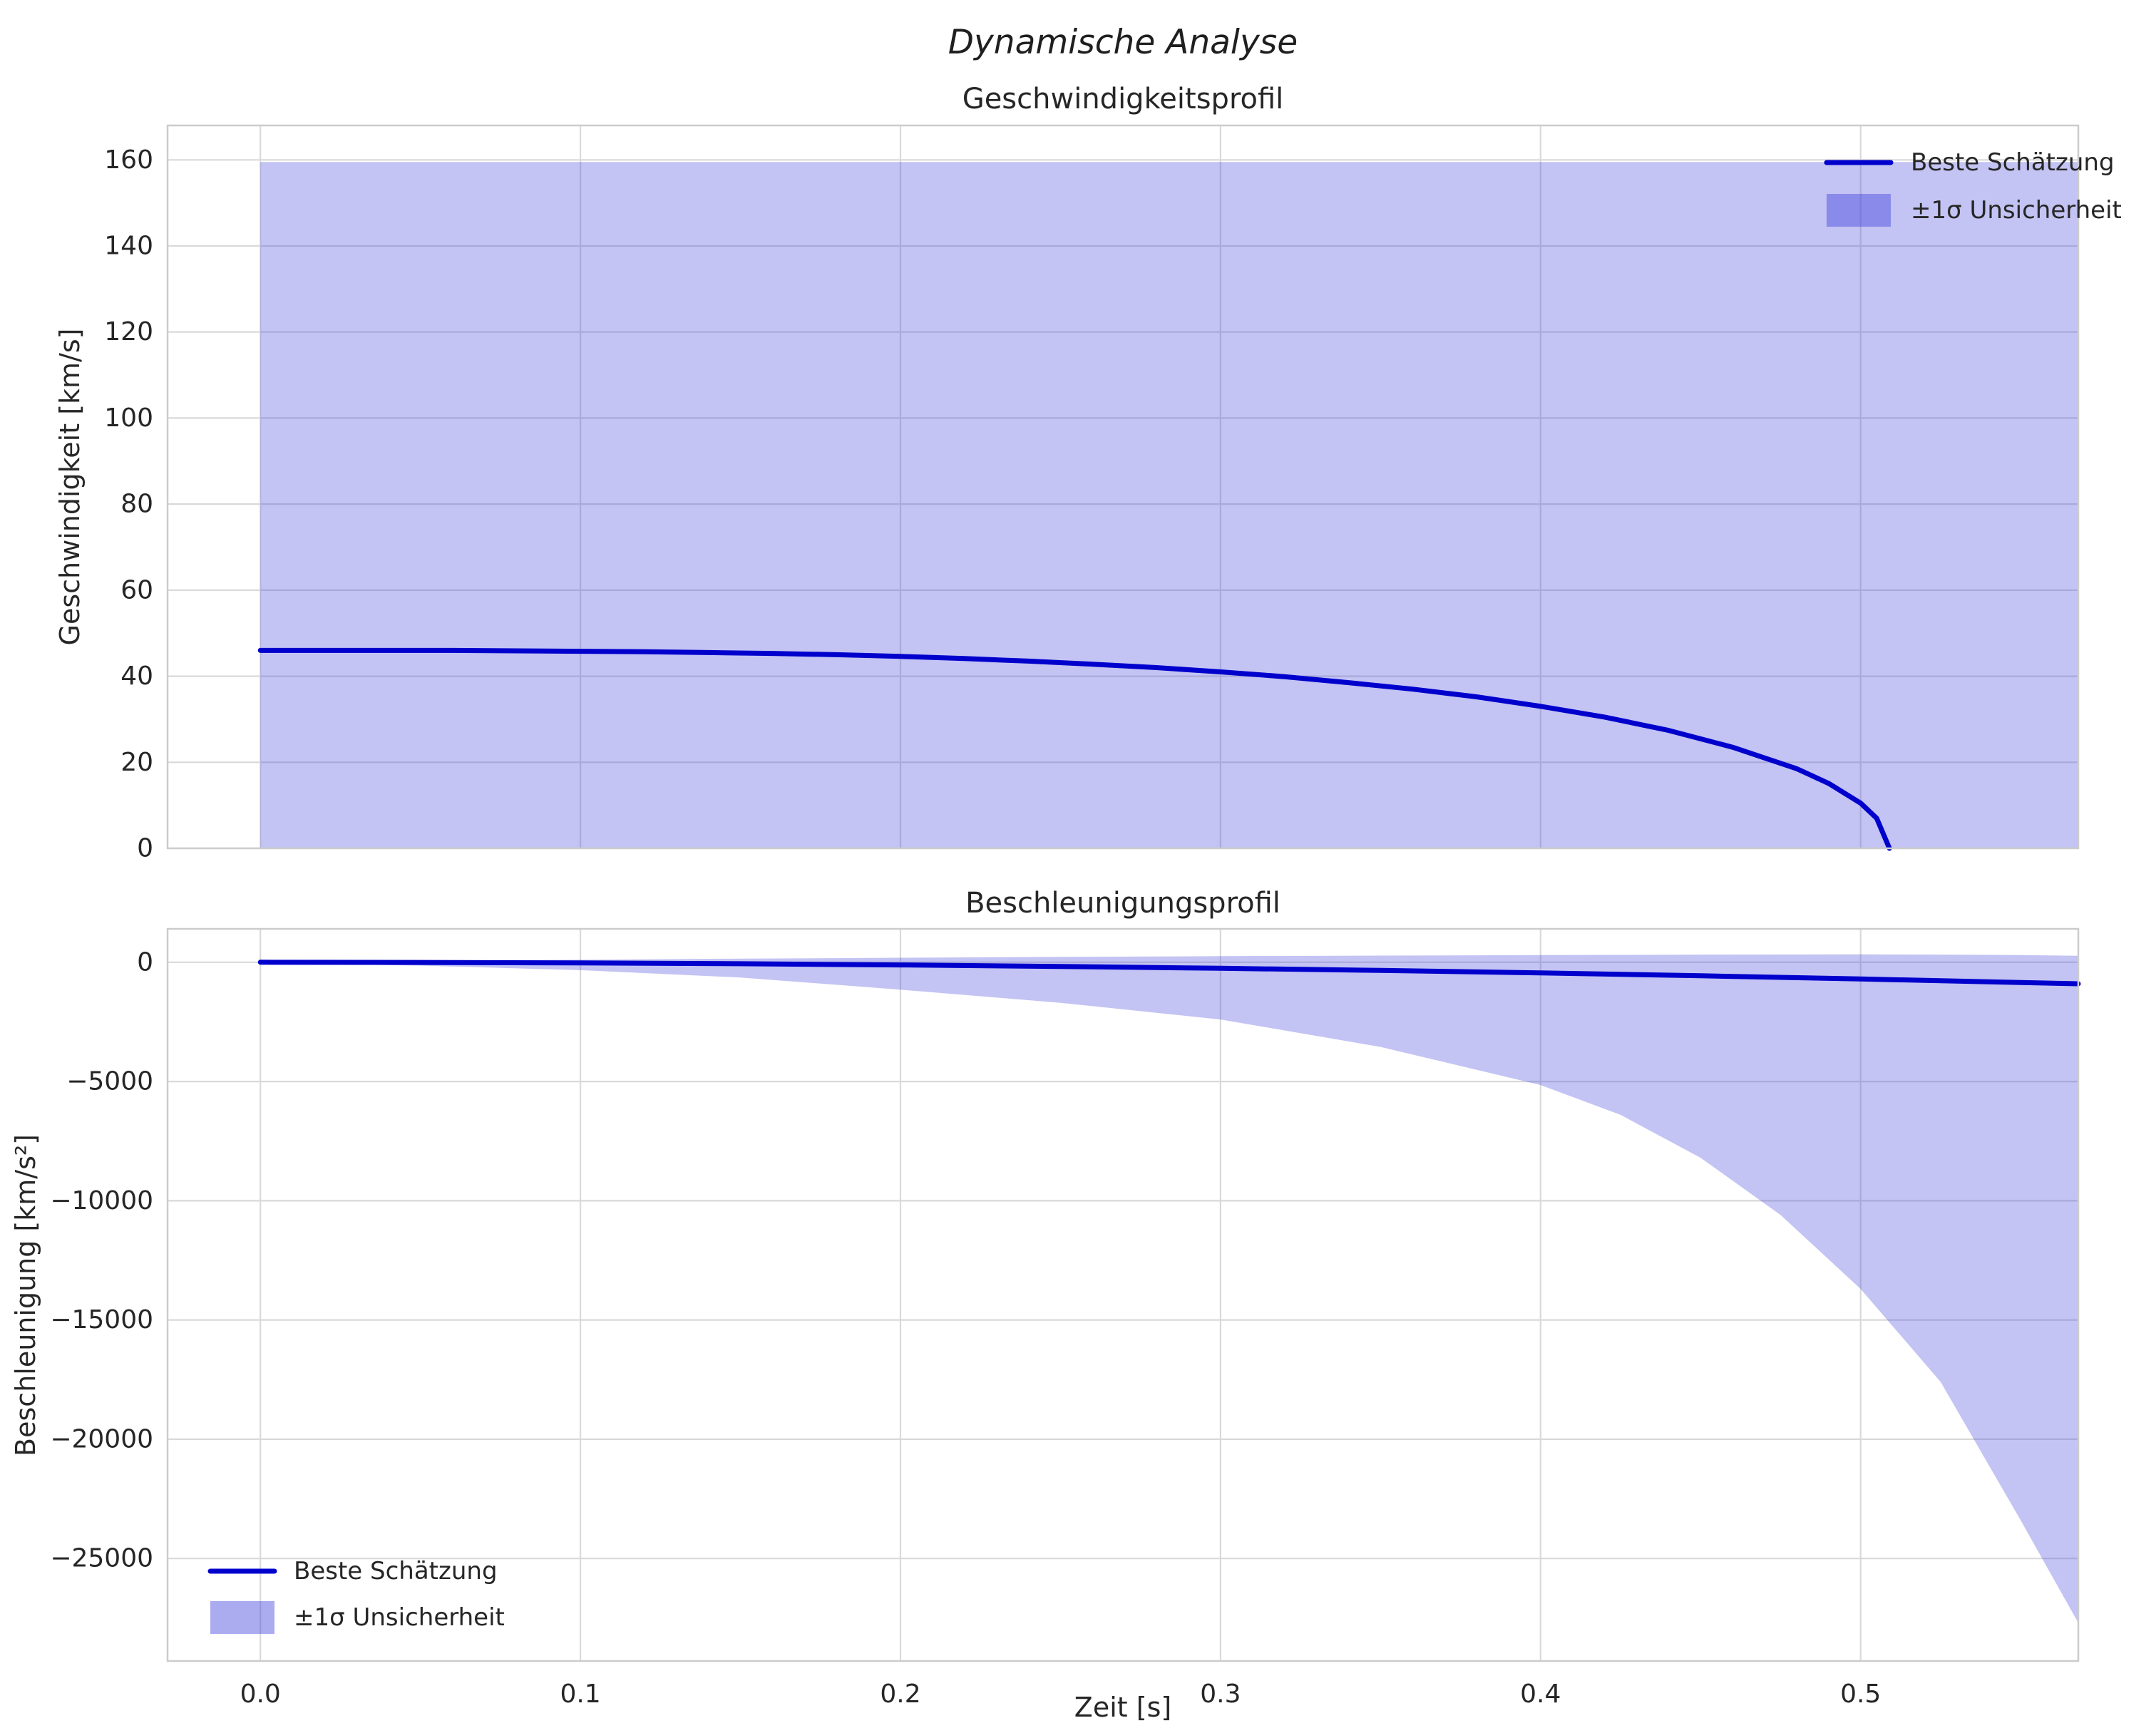  I want to click on x-tick-label: 0.3, so click(1220, 1694).